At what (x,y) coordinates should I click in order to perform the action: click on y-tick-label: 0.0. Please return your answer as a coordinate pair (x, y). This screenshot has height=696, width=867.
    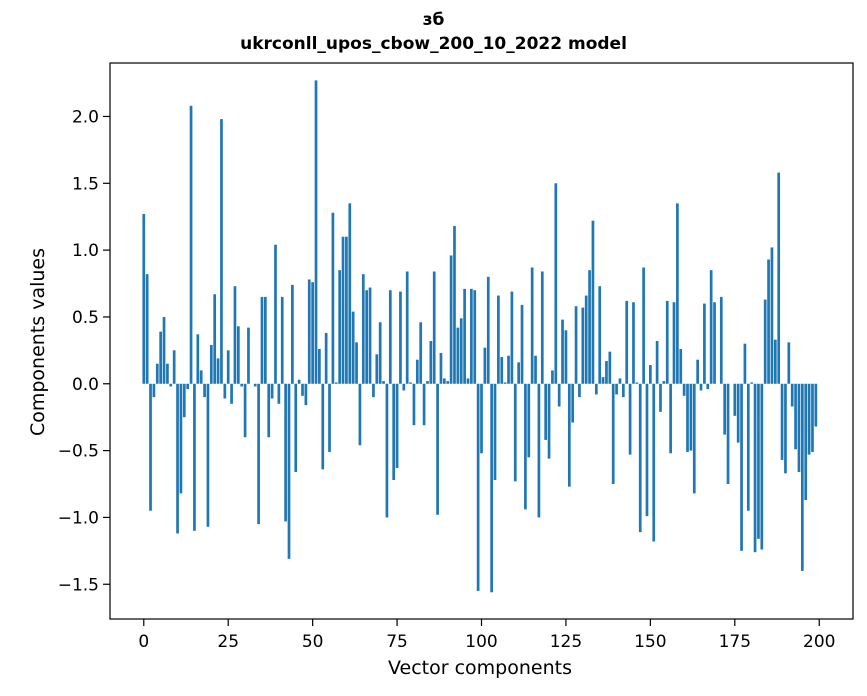
    Looking at the image, I should click on (85, 385).